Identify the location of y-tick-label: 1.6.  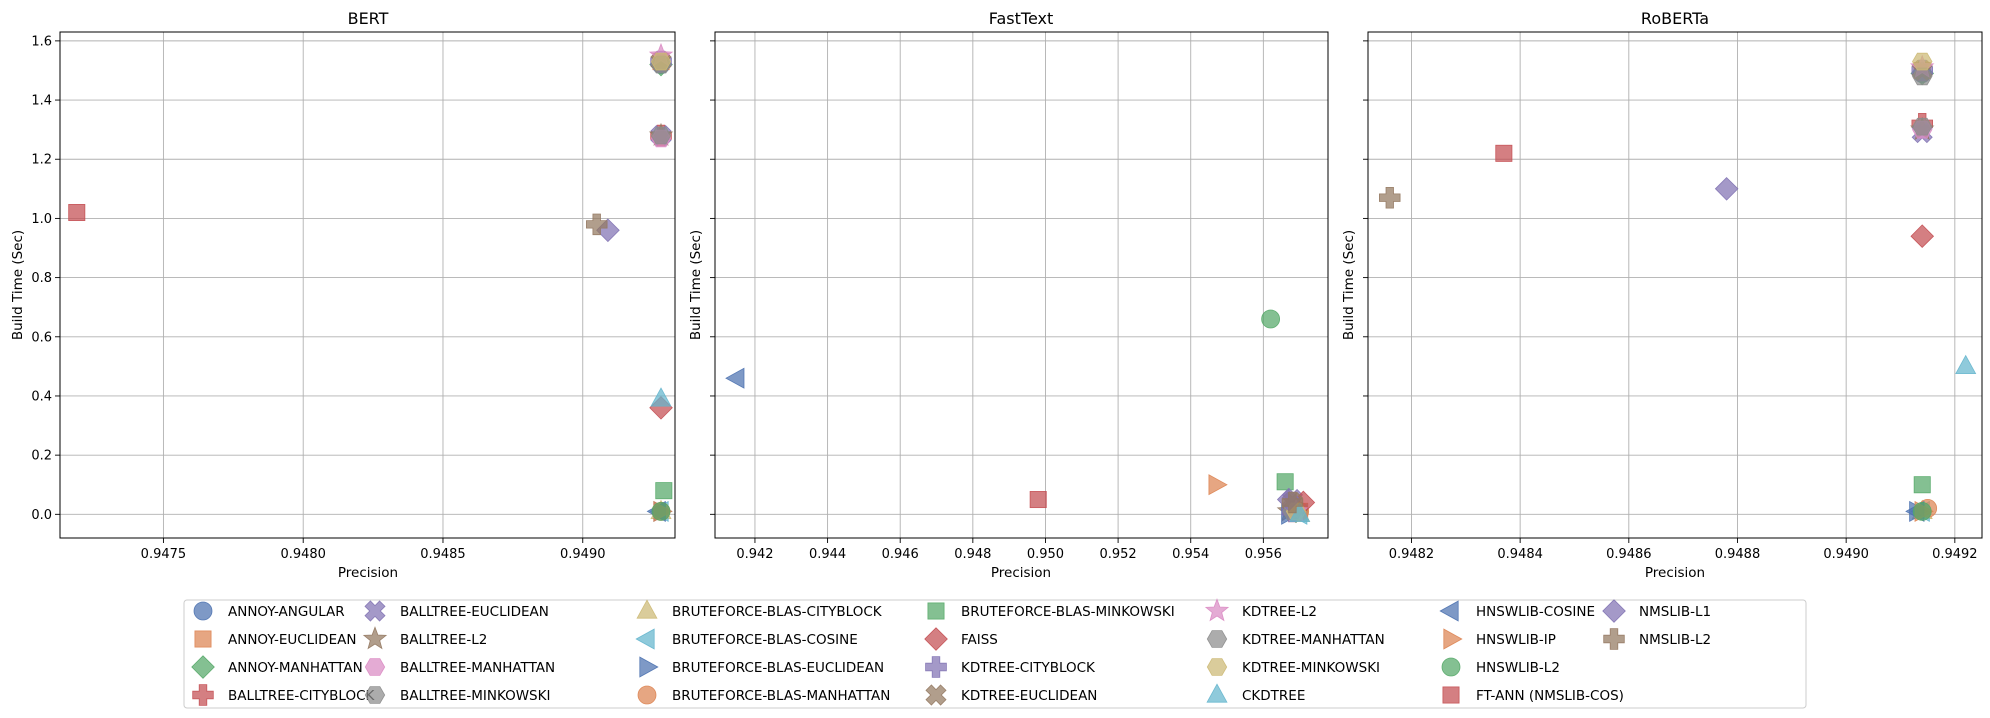
(41, 41).